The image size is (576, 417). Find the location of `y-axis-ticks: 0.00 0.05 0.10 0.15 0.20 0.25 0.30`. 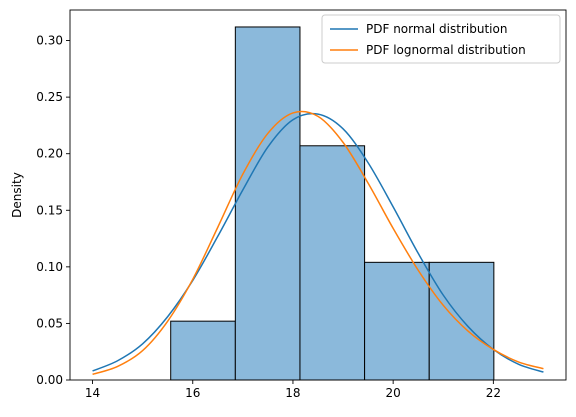

y-axis-ticks: 0.00 0.05 0.10 0.15 0.20 0.25 0.30 is located at coordinates (53, 210).